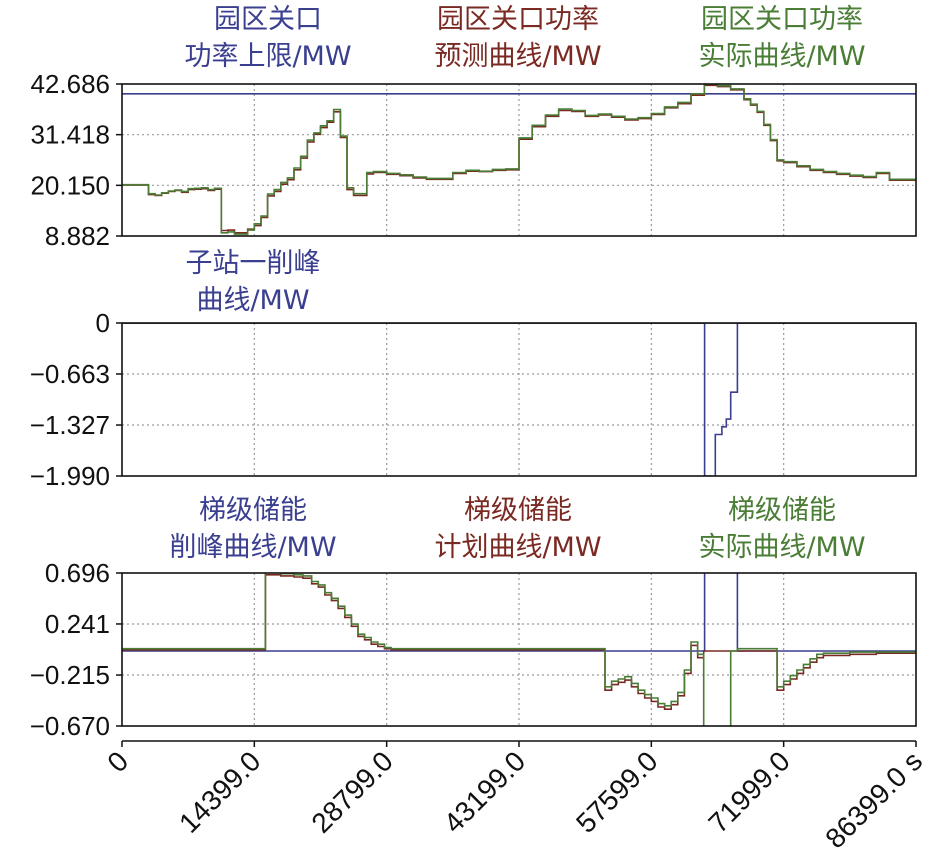  What do you see at coordinates (70, 425) in the screenshot?
I see `y-tick-label: −1.327` at bounding box center [70, 425].